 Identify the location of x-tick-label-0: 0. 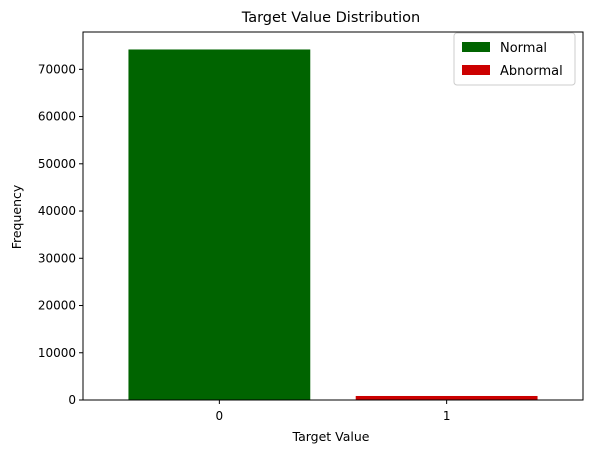
(220, 416).